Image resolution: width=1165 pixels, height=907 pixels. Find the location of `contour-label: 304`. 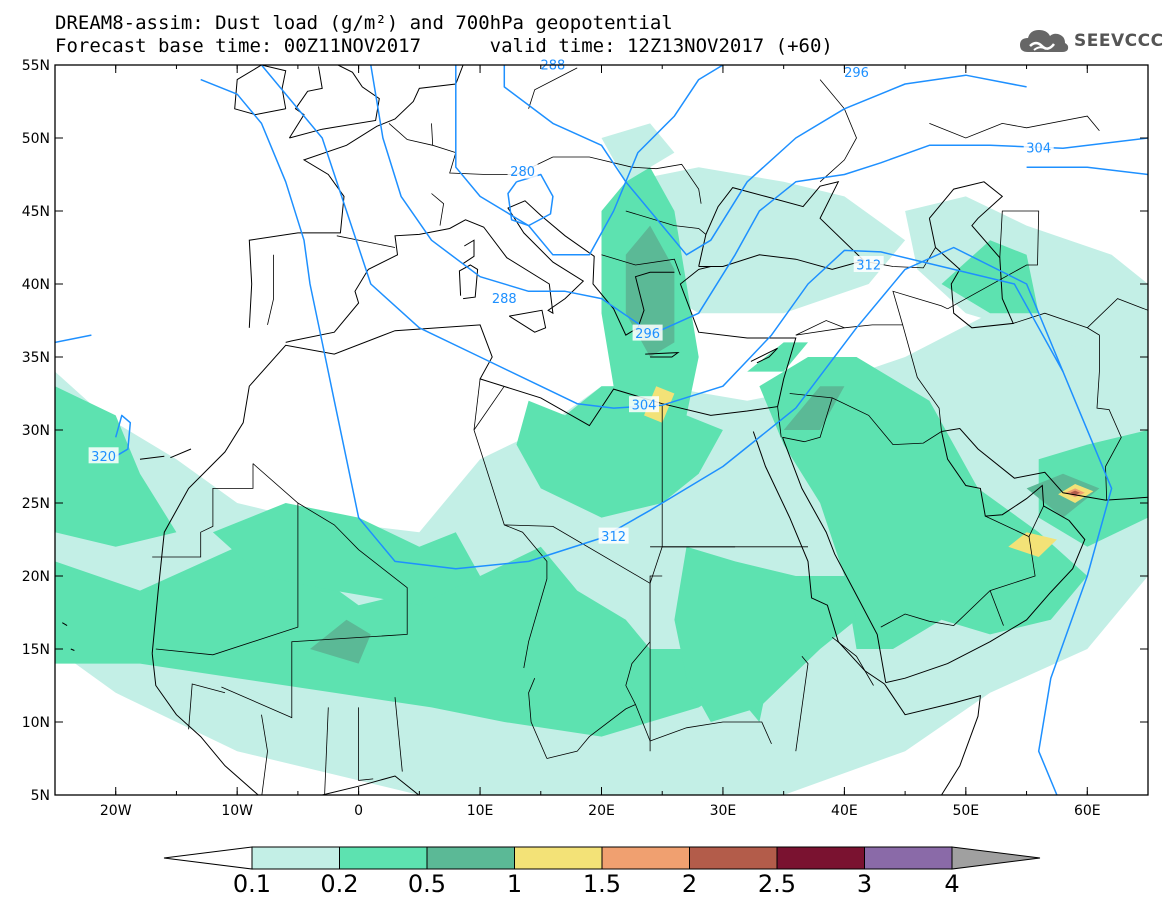

contour-label: 304 is located at coordinates (1038, 149).